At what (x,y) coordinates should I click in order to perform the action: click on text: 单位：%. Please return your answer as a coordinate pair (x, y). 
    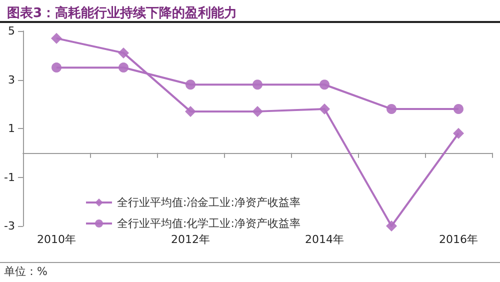
    Looking at the image, I should click on (26, 271).